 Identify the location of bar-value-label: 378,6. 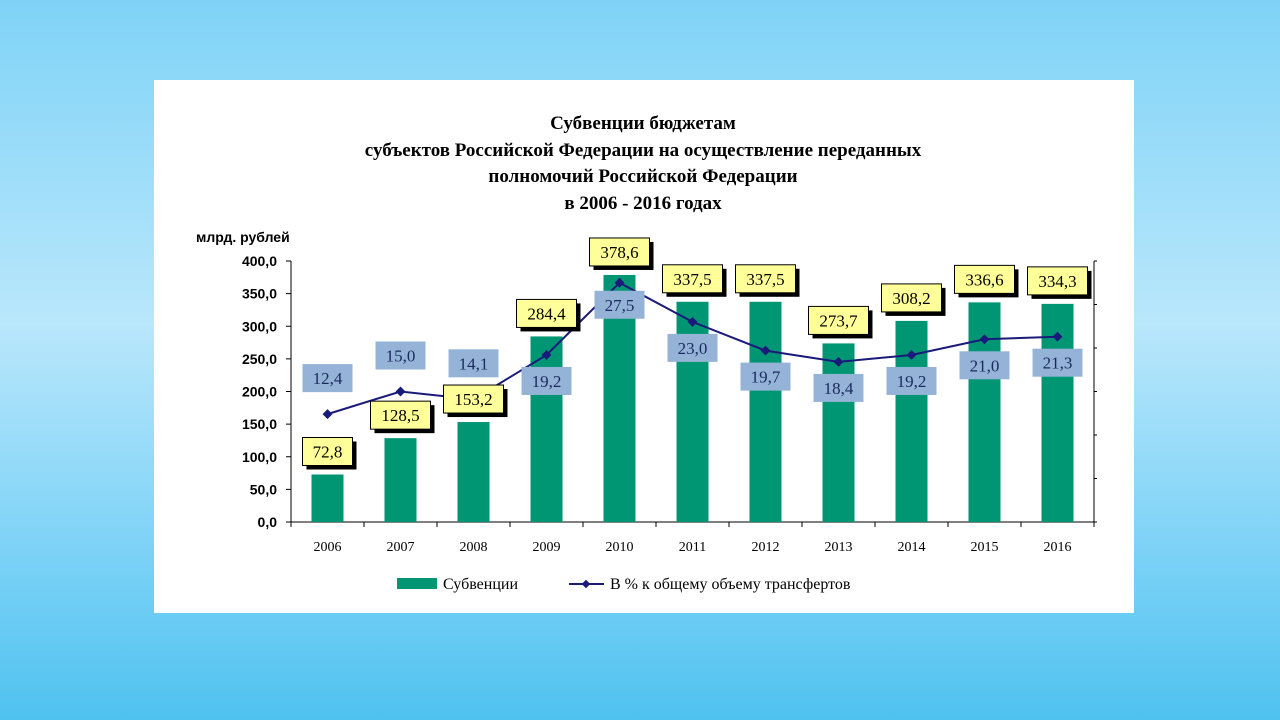
(621, 253).